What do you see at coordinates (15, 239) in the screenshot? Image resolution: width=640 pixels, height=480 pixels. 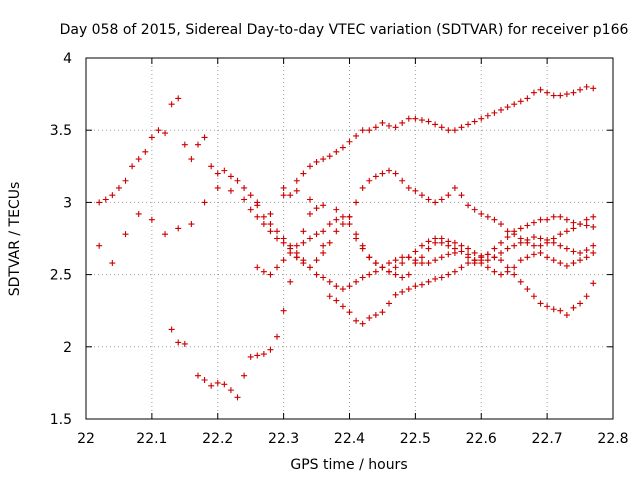 I see `y-axis-label: SDTVAR / TECUs` at bounding box center [15, 239].